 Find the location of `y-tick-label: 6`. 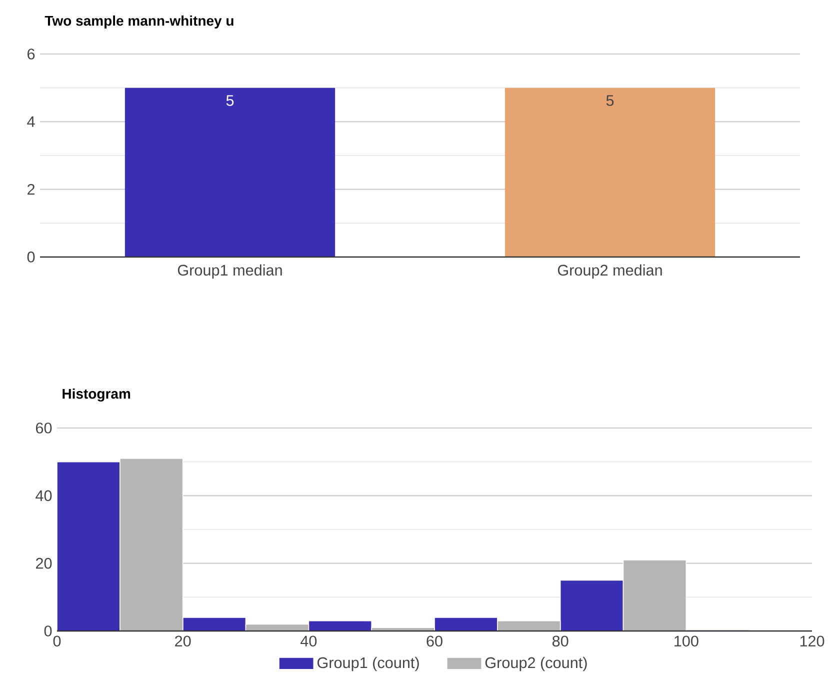

y-tick-label: 6 is located at coordinates (31, 54).